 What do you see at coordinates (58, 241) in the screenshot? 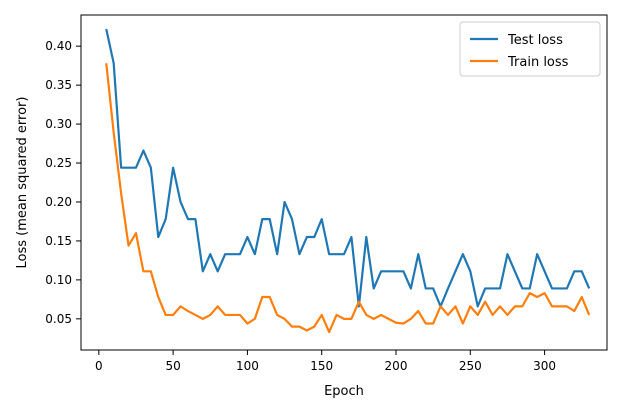
I see `y-tick-label: 0.15` at bounding box center [58, 241].